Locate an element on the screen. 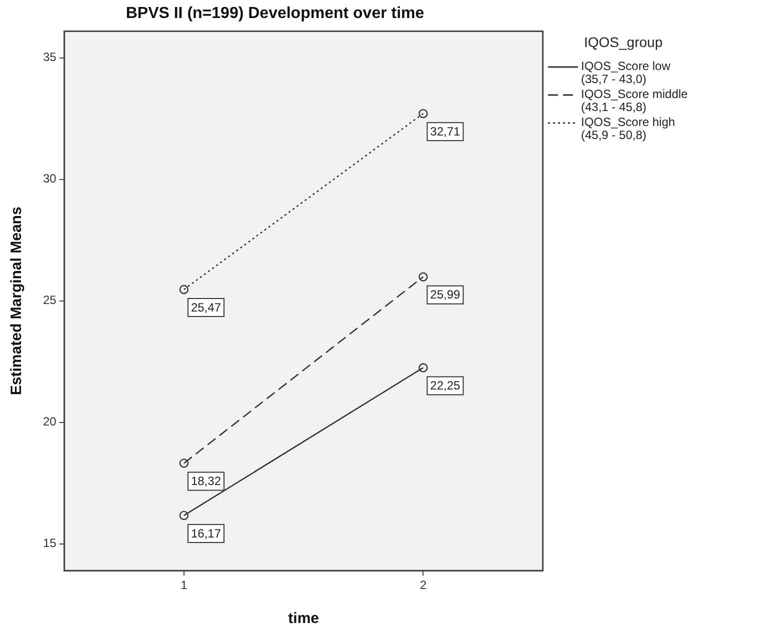 The height and width of the screenshot is (642, 772). y-tick-label: 35 is located at coordinates (49, 57).